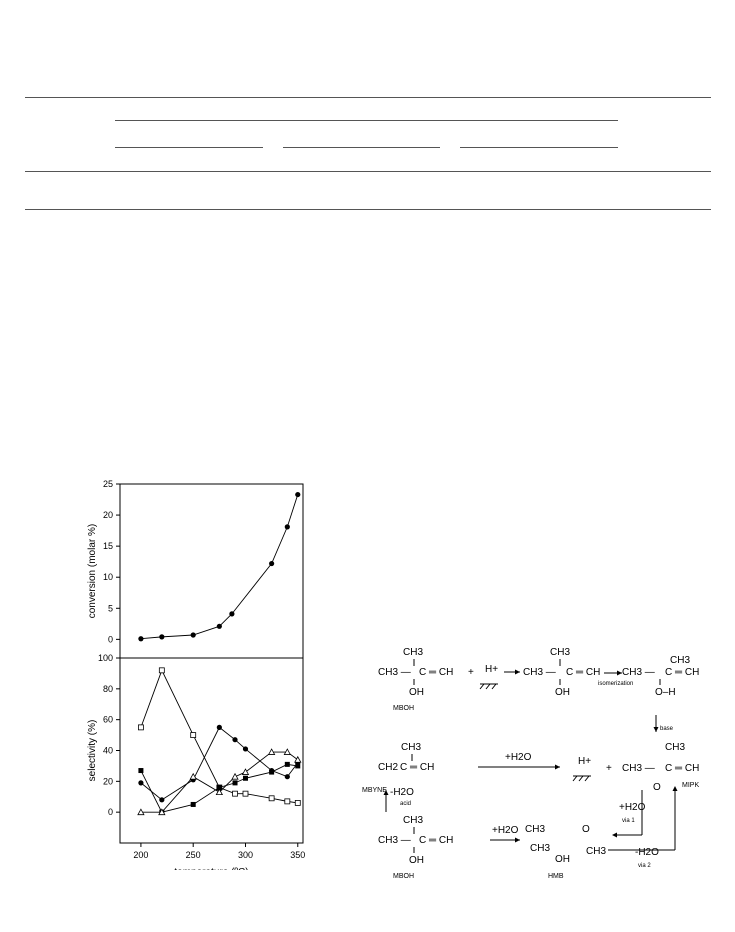 Image resolution: width=735 pixels, height=932 pixels. What do you see at coordinates (110, 608) in the screenshot?
I see `ytick-label-1-5: 5` at bounding box center [110, 608].